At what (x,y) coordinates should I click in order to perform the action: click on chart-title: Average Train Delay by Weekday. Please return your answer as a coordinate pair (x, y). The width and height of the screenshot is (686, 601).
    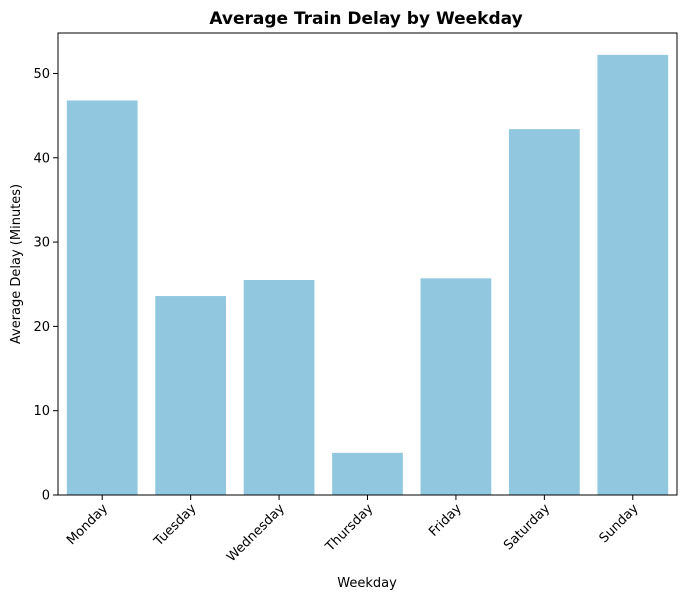
    Looking at the image, I should click on (365, 19).